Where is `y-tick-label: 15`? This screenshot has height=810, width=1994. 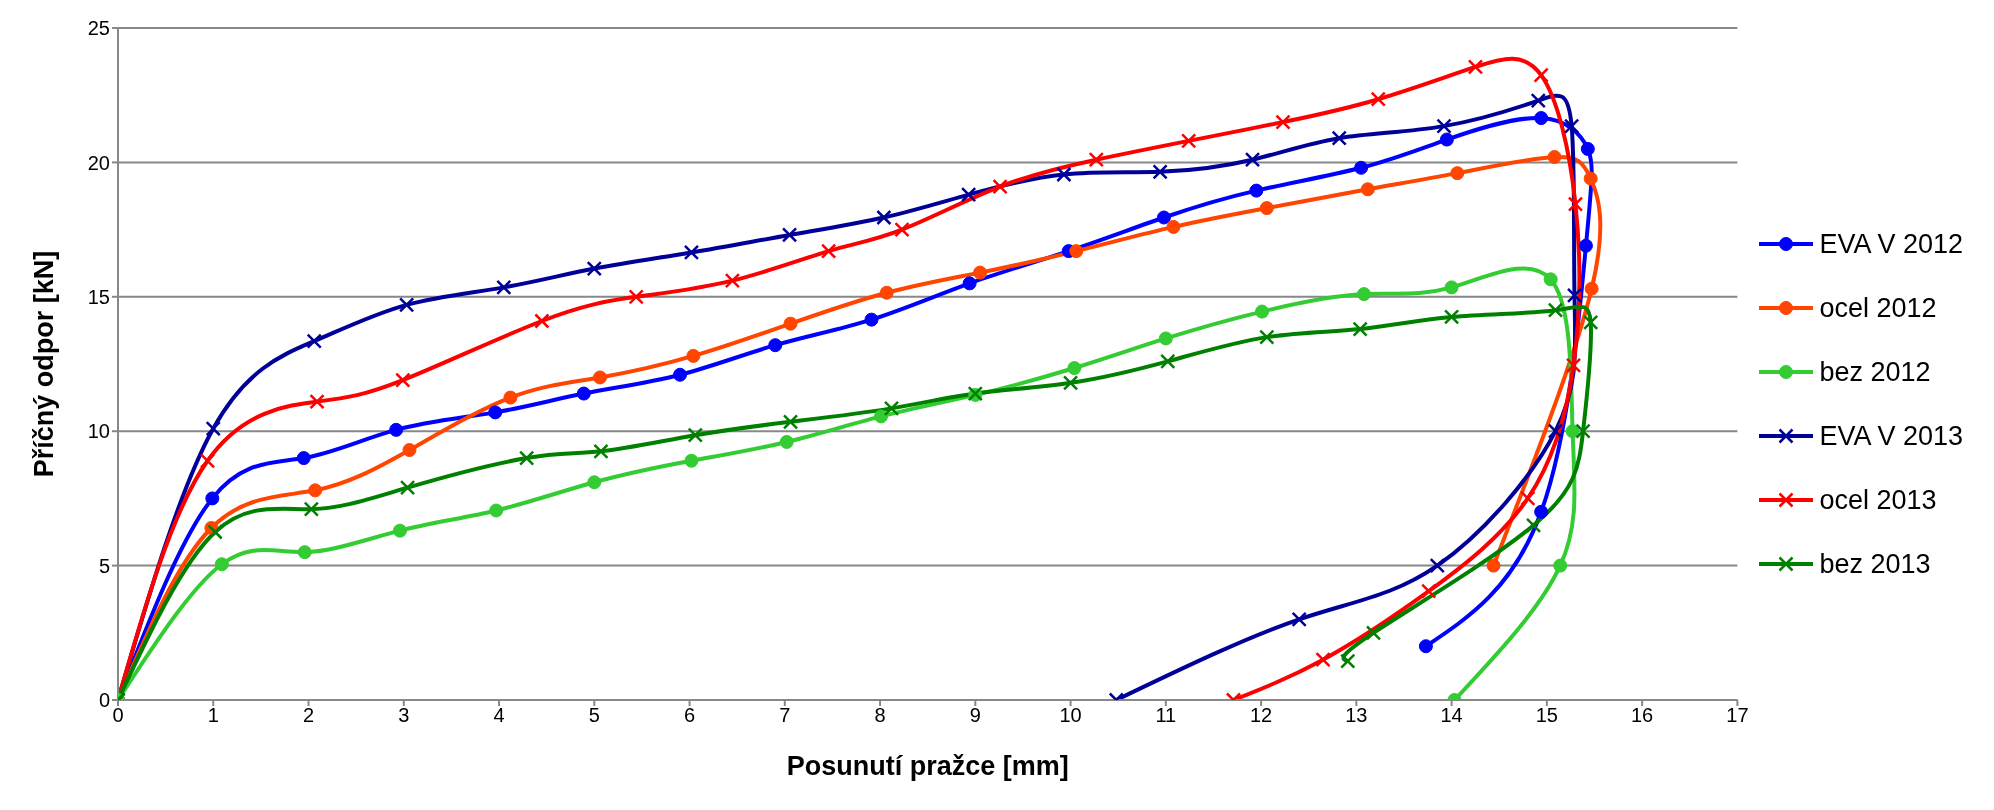 y-tick-label: 15 is located at coordinates (98, 296).